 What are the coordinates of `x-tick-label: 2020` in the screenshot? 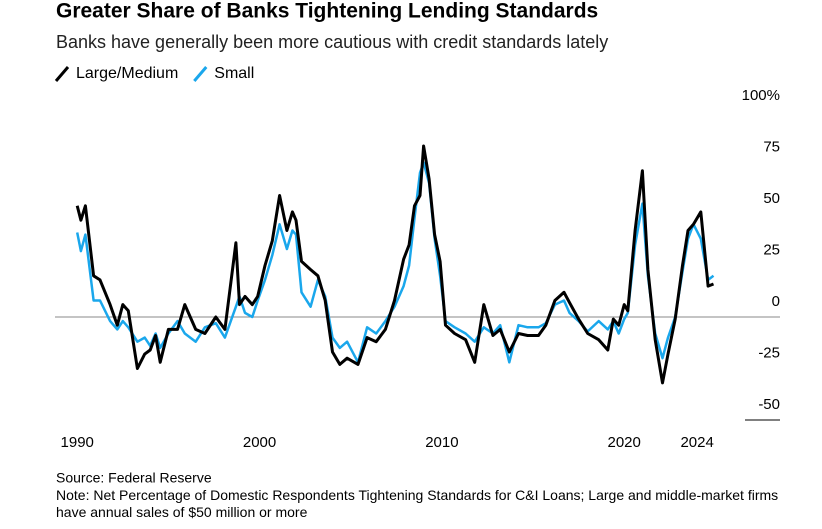 It's located at (624, 442).